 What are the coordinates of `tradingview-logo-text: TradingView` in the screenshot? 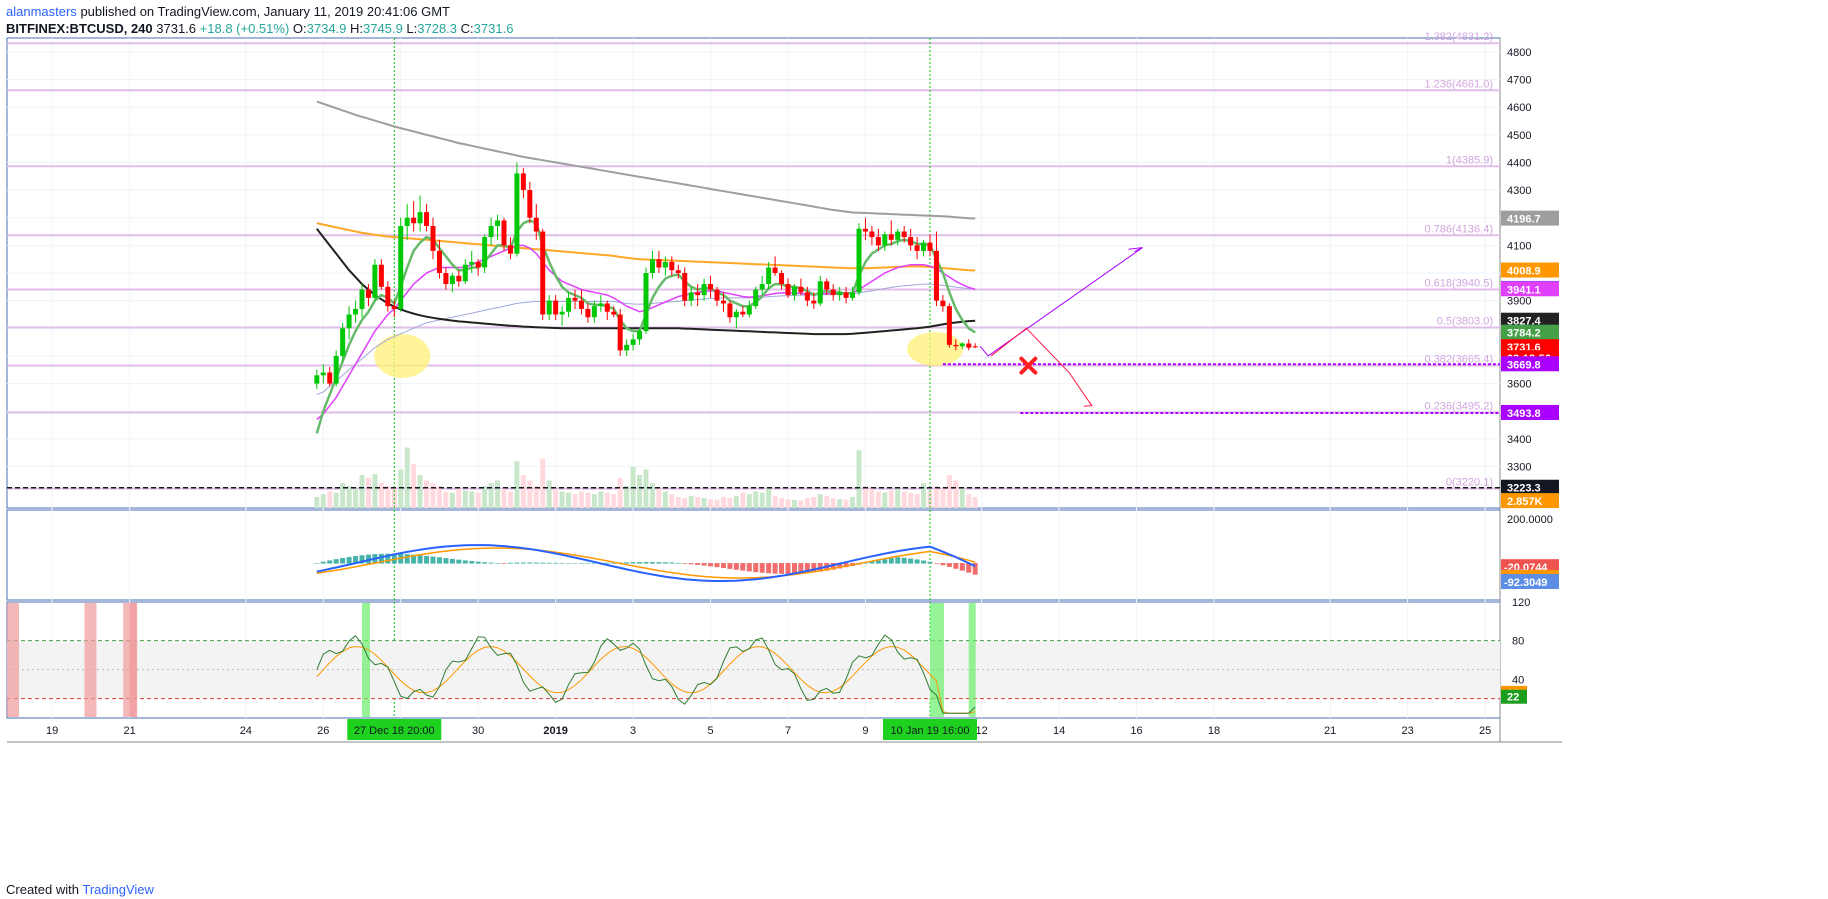 It's located at (118, 889).